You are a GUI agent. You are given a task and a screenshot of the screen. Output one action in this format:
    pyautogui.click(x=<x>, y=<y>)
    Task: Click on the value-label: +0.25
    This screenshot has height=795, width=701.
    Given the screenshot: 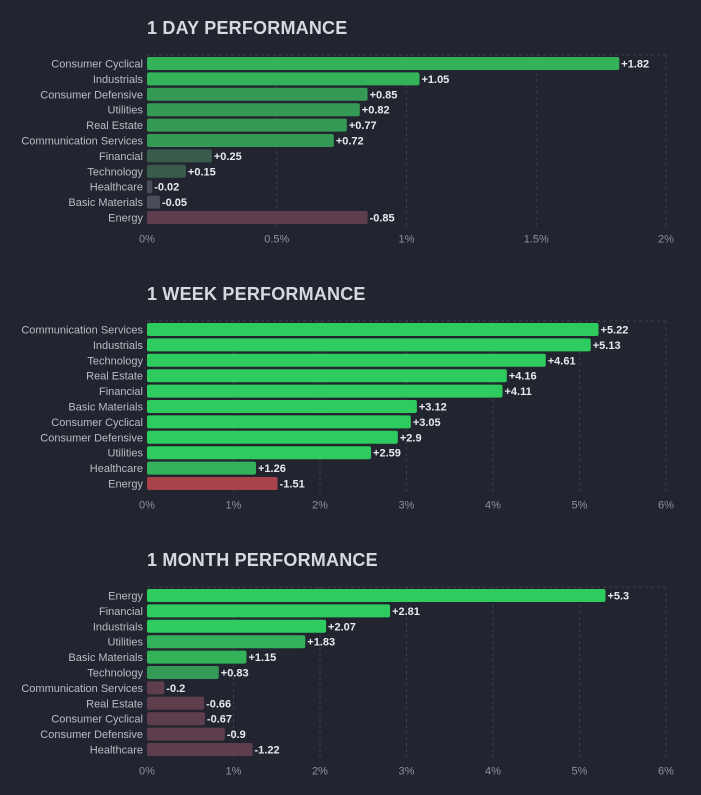 What is the action you would take?
    pyautogui.click(x=228, y=157)
    